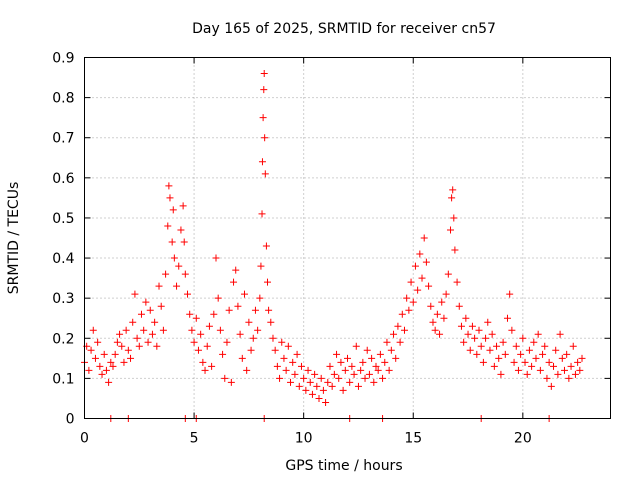 This screenshot has width=640, height=480. Describe the element at coordinates (63, 379) in the screenshot. I see `y-tick-label: 0.1` at that location.